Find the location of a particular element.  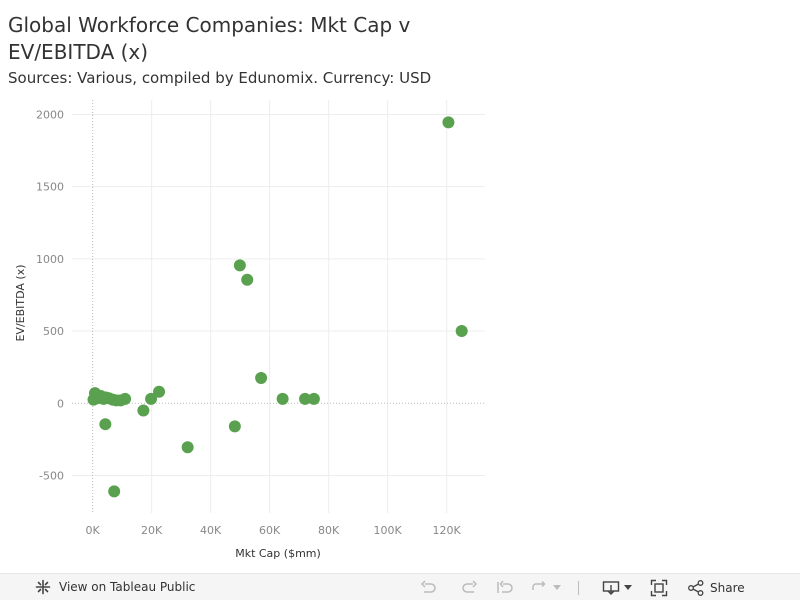

x-axis-ticks: 0K 20K 40K 60K 80K 100K 120K is located at coordinates (274, 530).